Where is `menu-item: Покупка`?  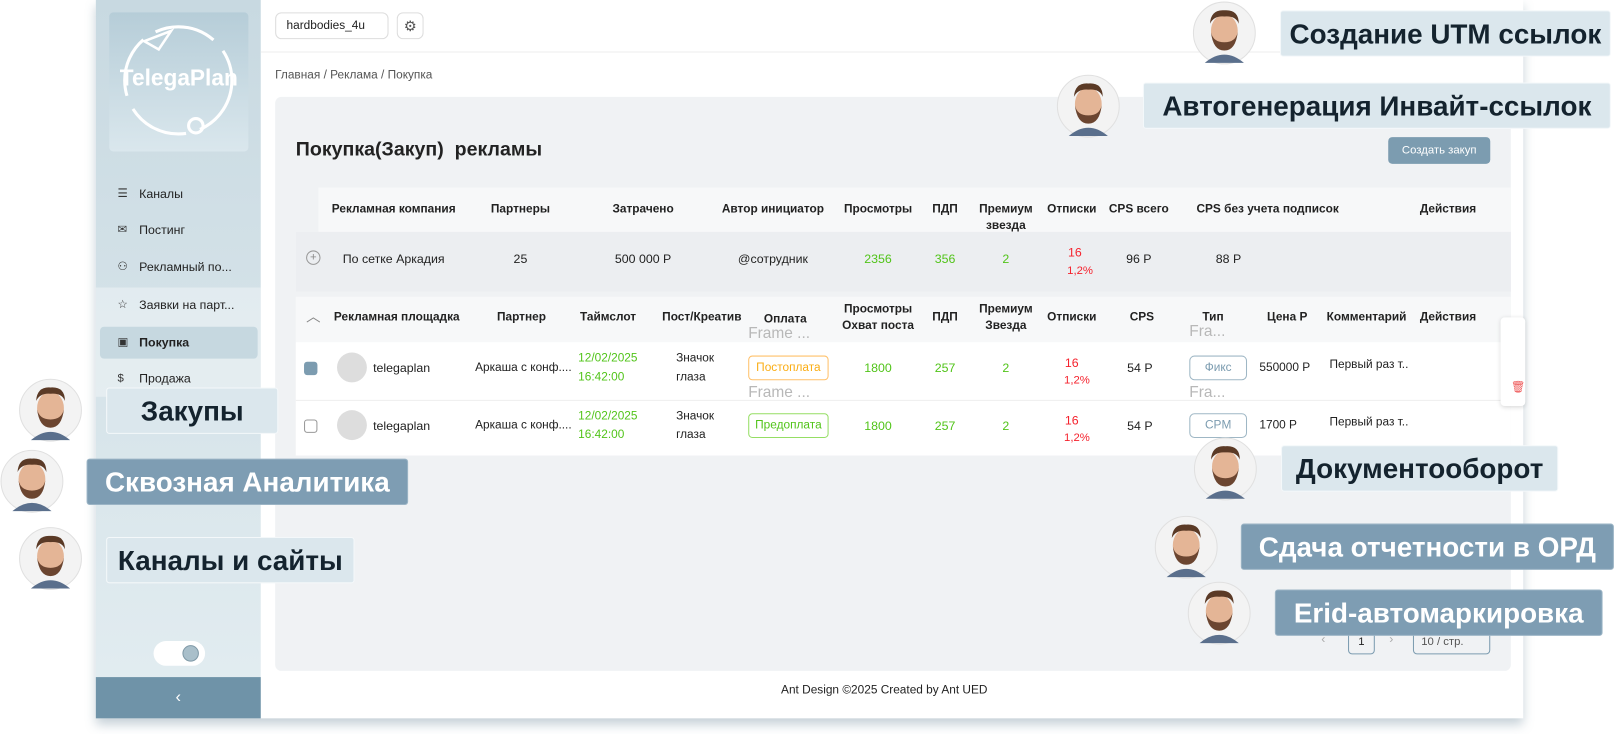 menu-item: Покупка is located at coordinates (164, 342).